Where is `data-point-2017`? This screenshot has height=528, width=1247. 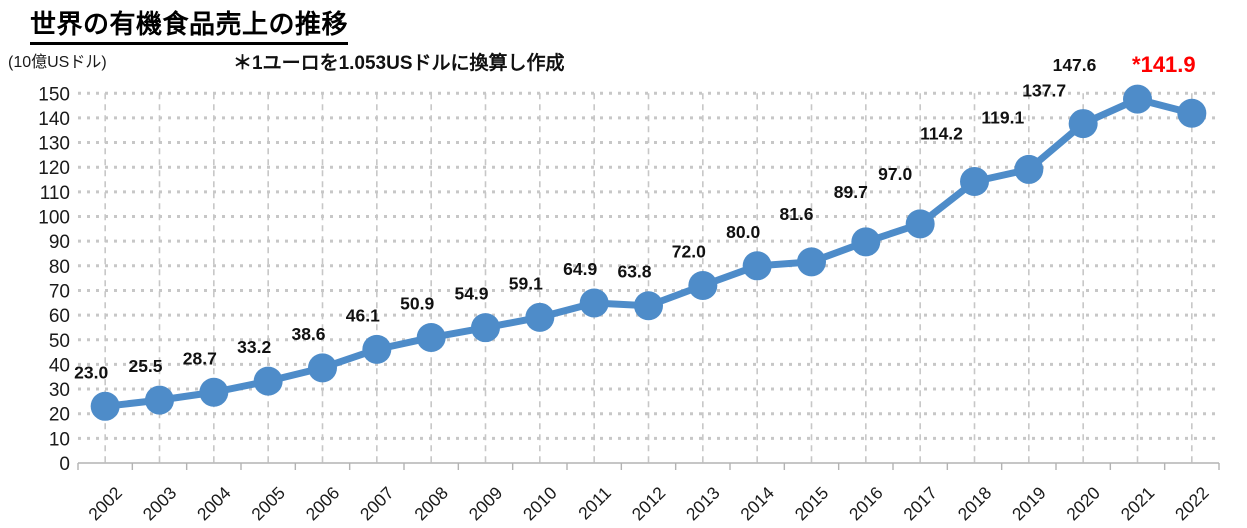
data-point-2017 is located at coordinates (920, 224).